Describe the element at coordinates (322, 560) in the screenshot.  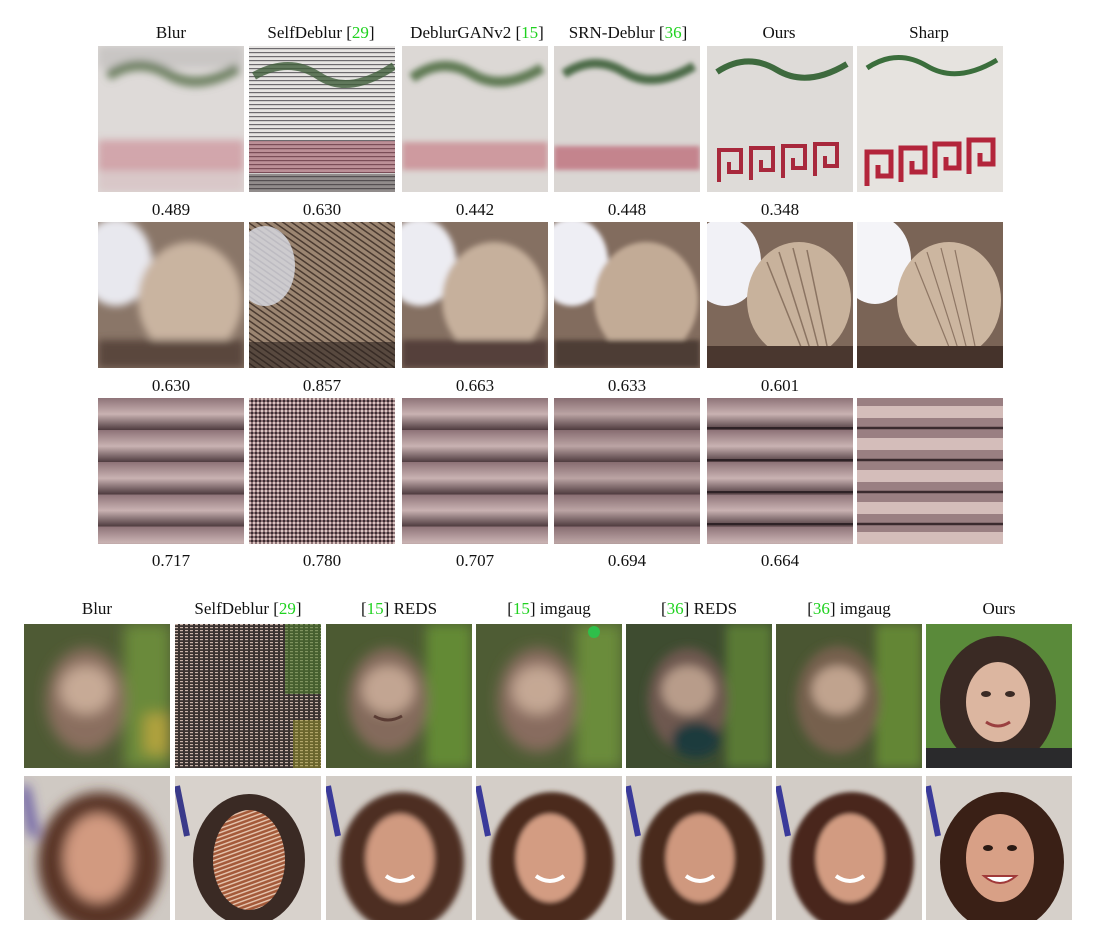
I see `roof-tiles-score-selfdeblur: 0.780` at that location.